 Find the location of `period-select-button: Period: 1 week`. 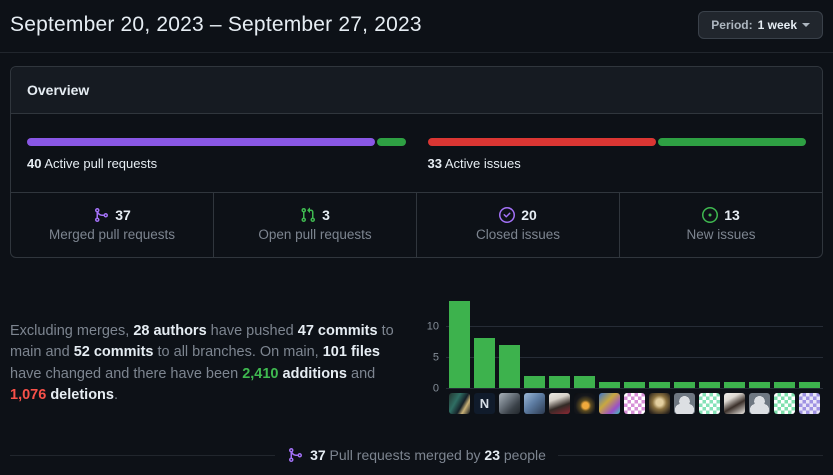

period-select-button: Period: 1 week is located at coordinates (760, 25).